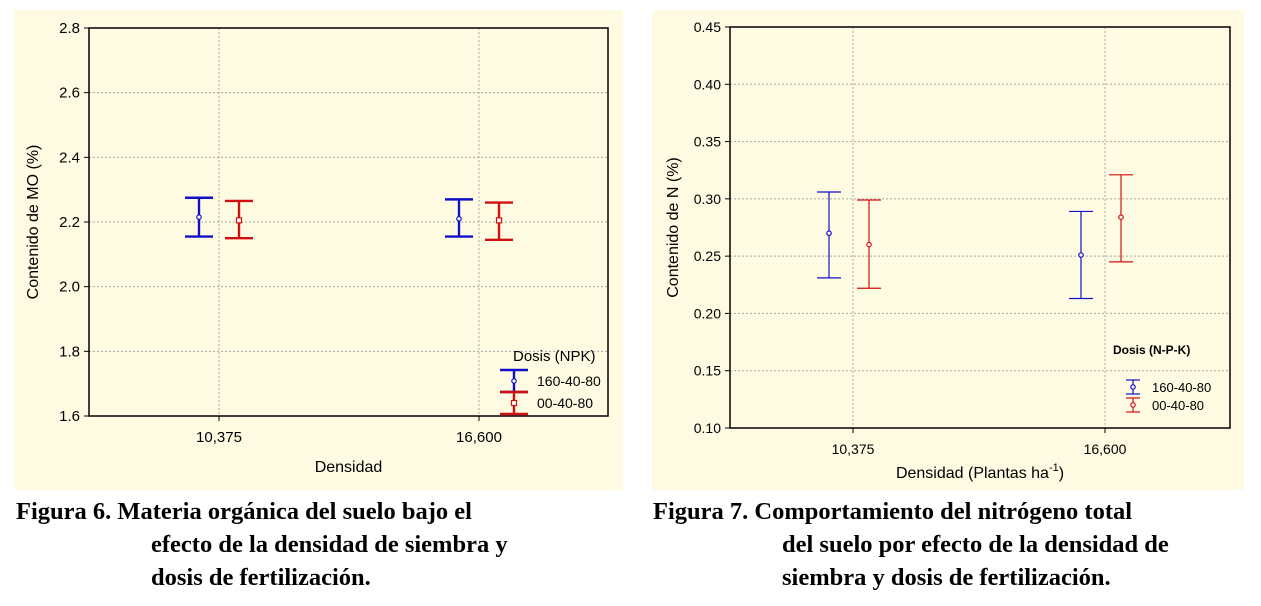  Describe the element at coordinates (1054, 468) in the screenshot. I see `x-axis-title-superscript: -1` at that location.